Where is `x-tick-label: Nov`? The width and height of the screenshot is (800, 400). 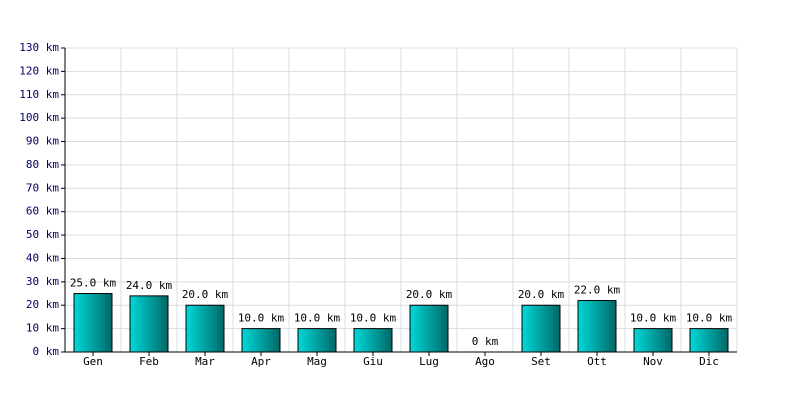 x-tick-label: Nov is located at coordinates (653, 361).